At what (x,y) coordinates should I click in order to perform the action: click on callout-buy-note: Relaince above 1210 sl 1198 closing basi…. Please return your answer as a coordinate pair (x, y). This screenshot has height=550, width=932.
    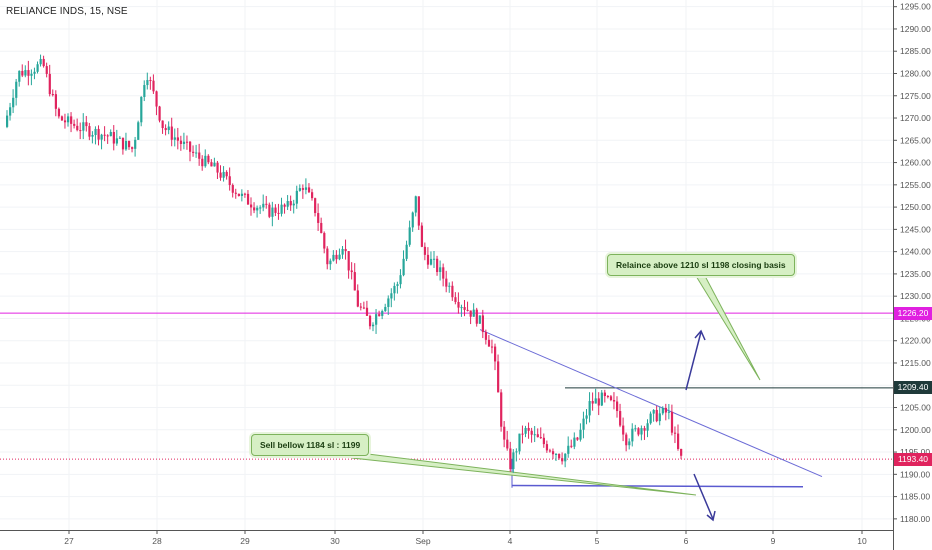
    Looking at the image, I should click on (701, 265).